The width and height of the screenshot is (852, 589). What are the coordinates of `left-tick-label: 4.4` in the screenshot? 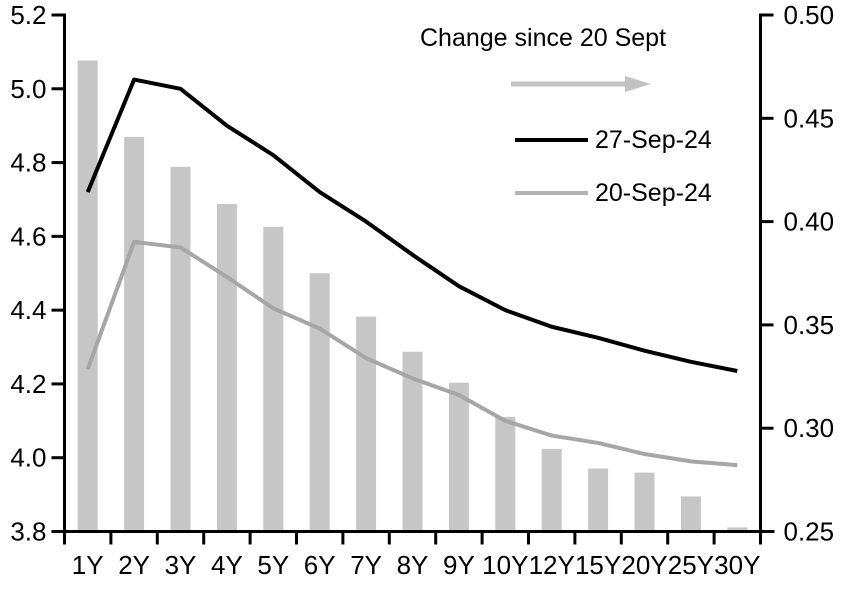 It's located at (28, 310).